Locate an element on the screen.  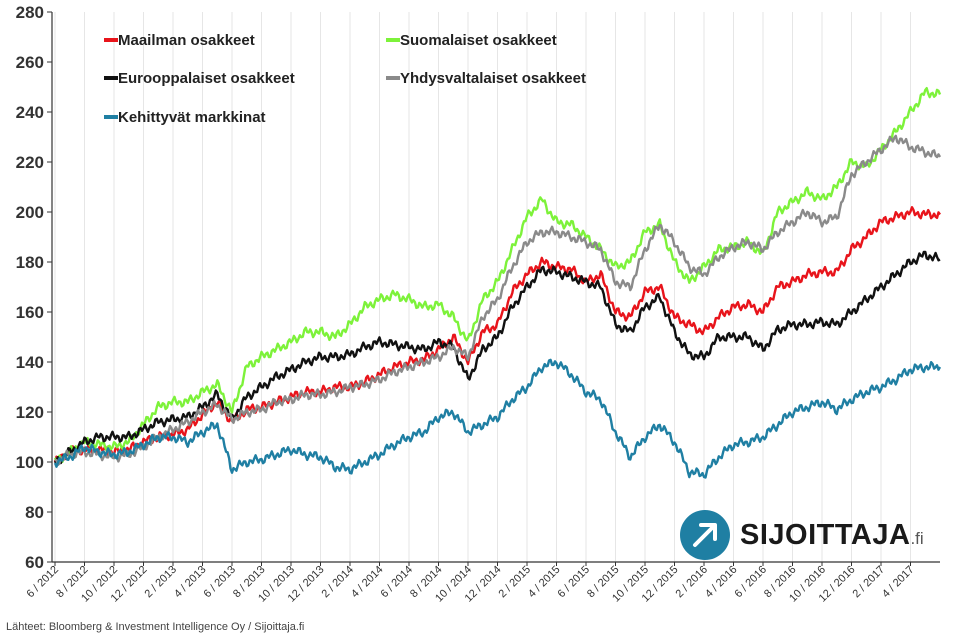
y-tick-label: 100 is located at coordinates (30, 462).